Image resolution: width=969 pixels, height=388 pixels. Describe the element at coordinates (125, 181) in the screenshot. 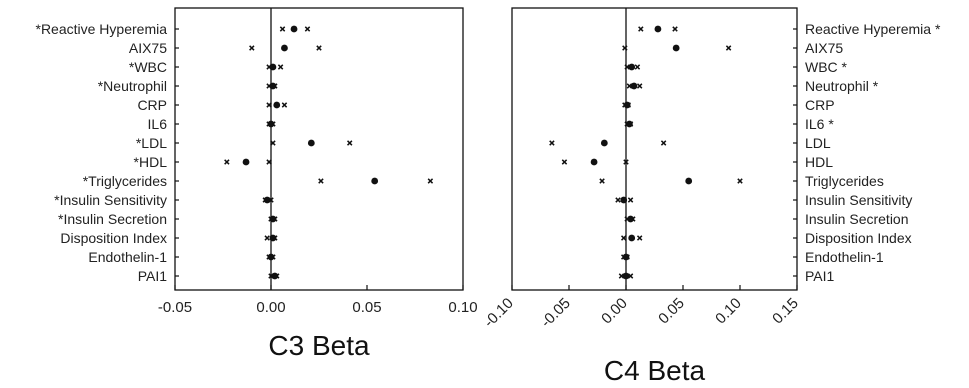

I see `row-label-triglycerides: *Triglycerides` at that location.